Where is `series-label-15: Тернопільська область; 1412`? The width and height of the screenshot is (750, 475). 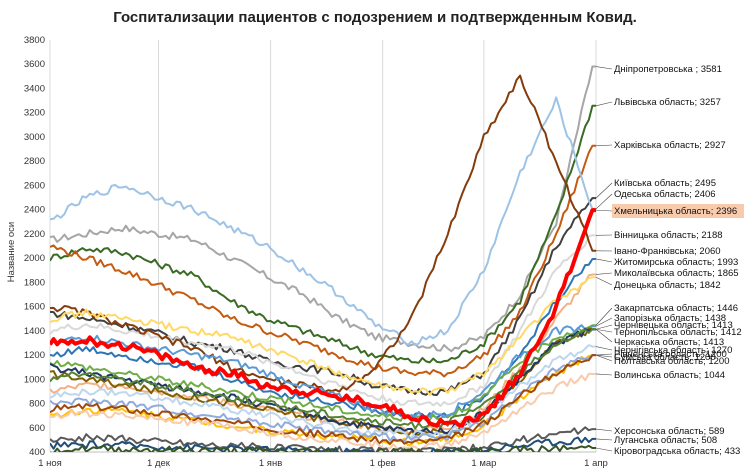 series-label-15: Тернопільська область; 1412 is located at coordinates (678, 332).